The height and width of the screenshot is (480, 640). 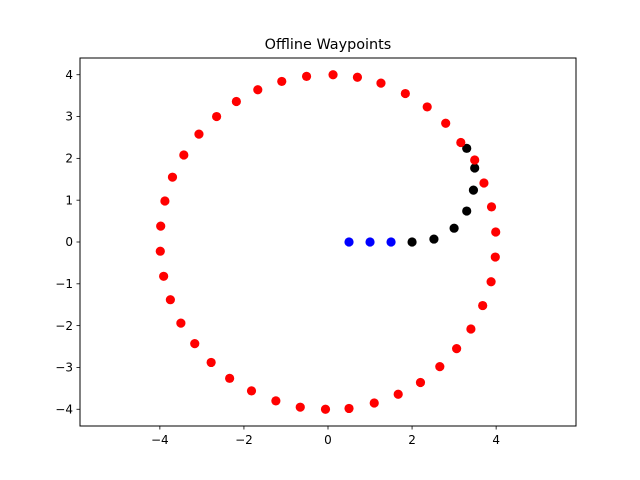 What do you see at coordinates (64, 409) in the screenshot?
I see `y-tick-label: −4` at bounding box center [64, 409].